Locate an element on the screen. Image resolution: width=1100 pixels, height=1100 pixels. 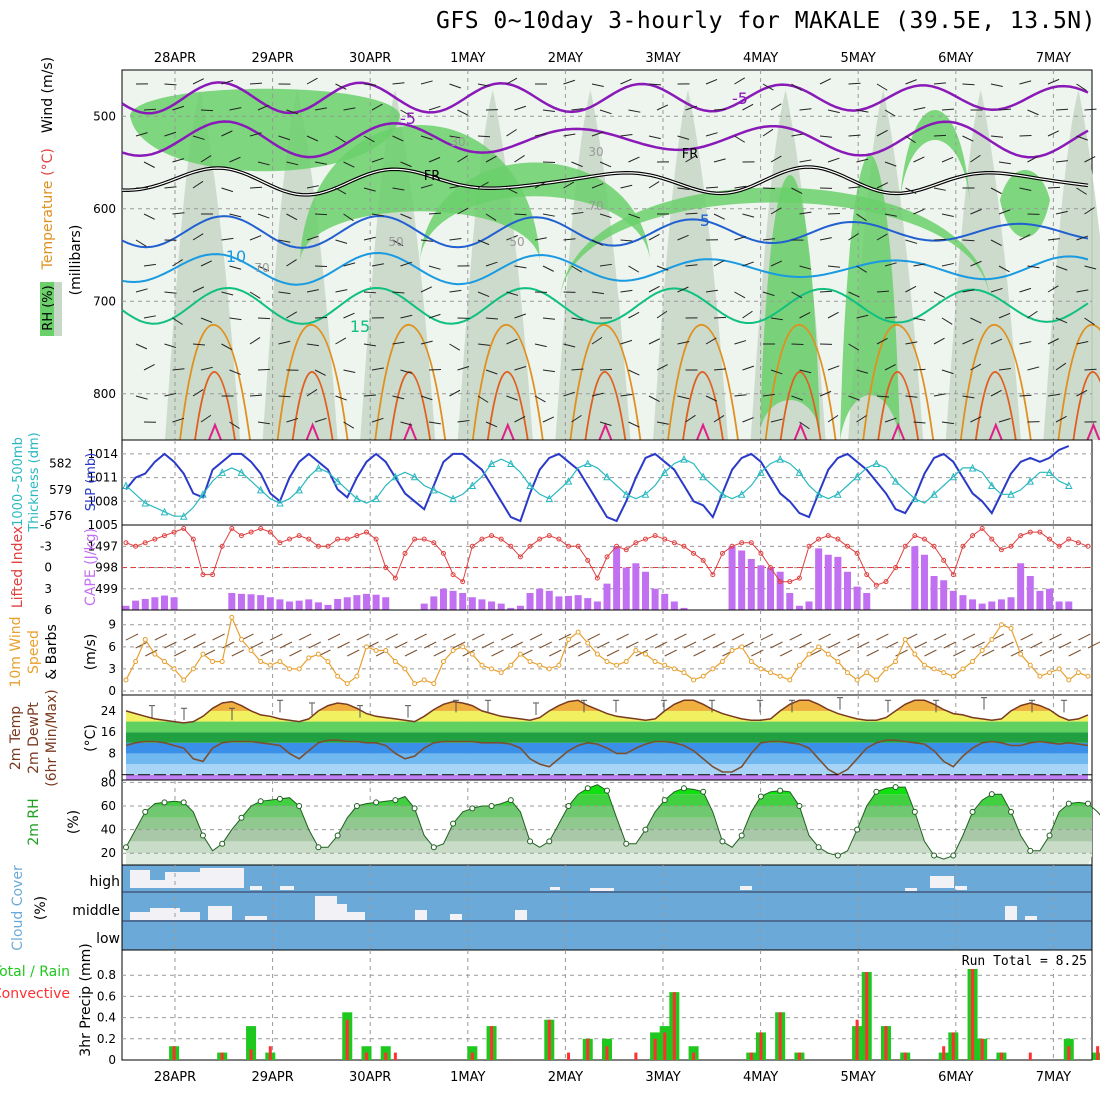
precip-tick-0.6: 0.6 is located at coordinates (106, 996).